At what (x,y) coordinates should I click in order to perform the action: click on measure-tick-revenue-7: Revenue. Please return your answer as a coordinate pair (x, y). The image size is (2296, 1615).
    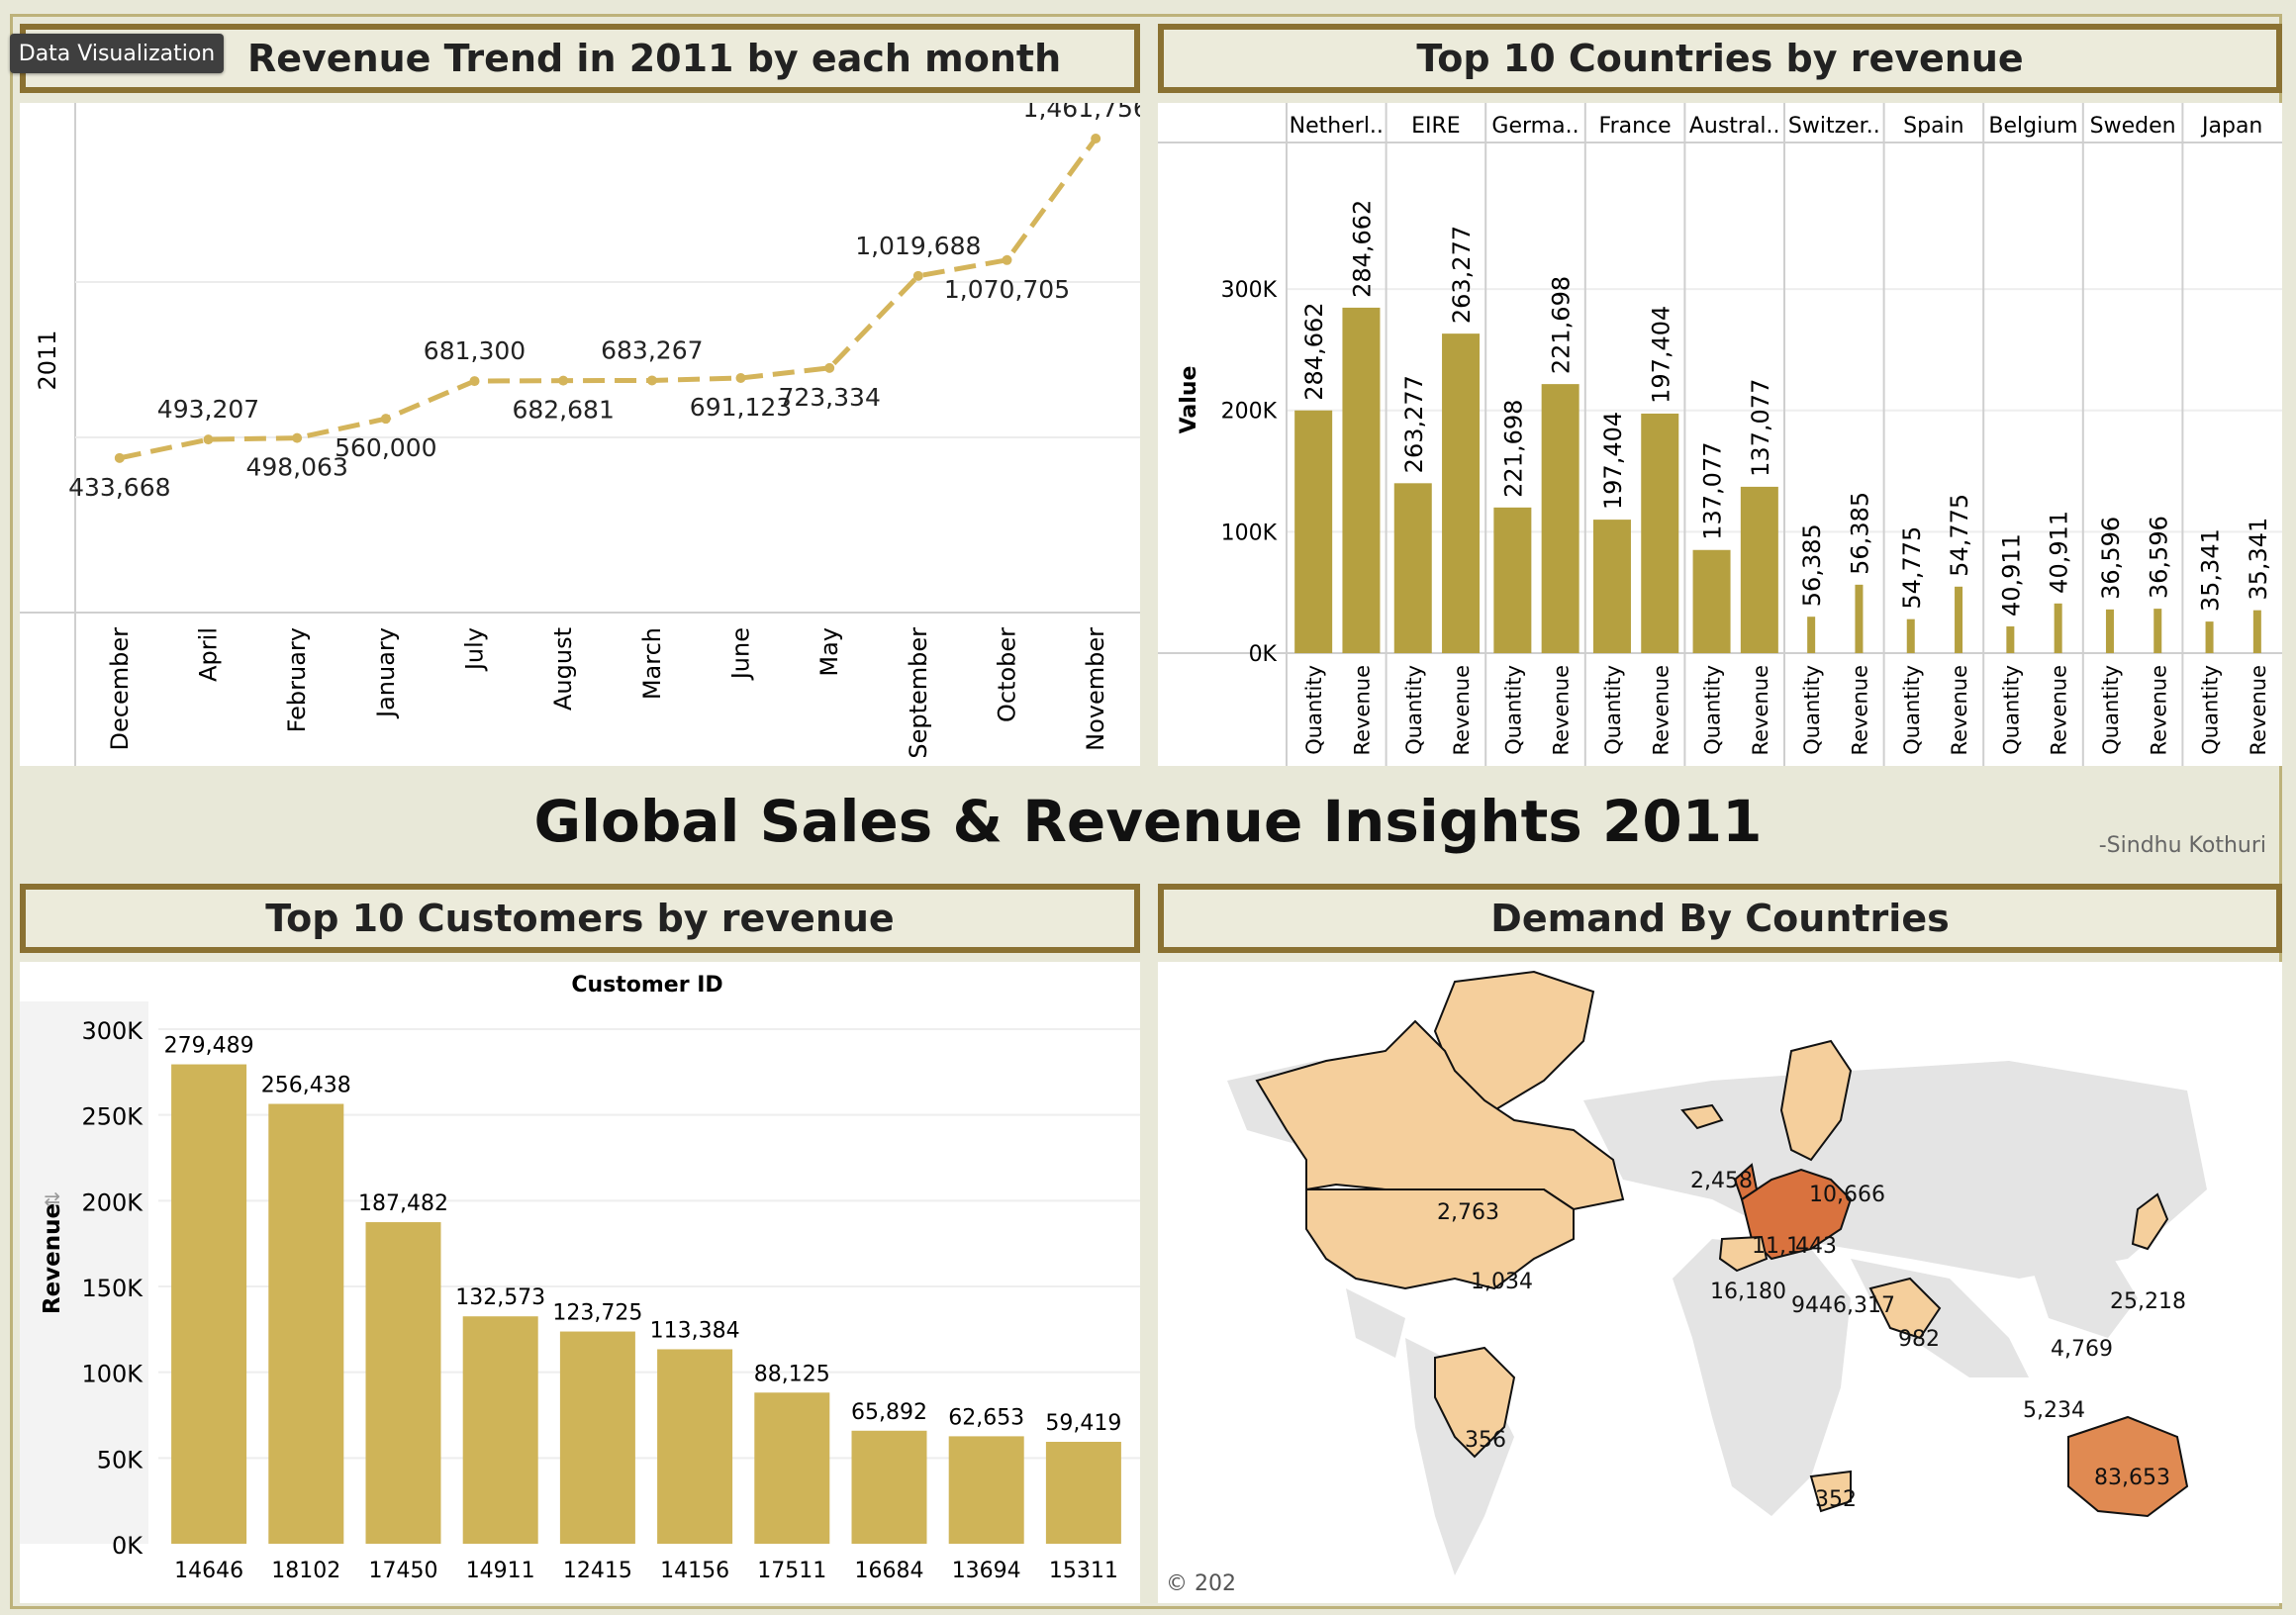
    Looking at the image, I should click on (2059, 710).